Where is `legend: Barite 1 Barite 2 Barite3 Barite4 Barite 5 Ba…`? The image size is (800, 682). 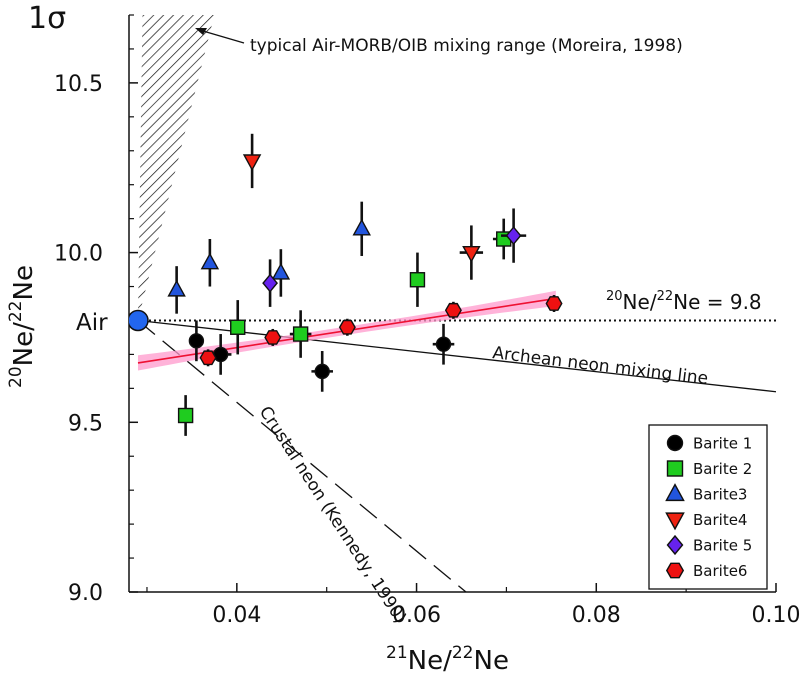
legend: Barite 1 Barite 2 Barite3 Barite4 Barite 5 Ba… is located at coordinates (708, 507).